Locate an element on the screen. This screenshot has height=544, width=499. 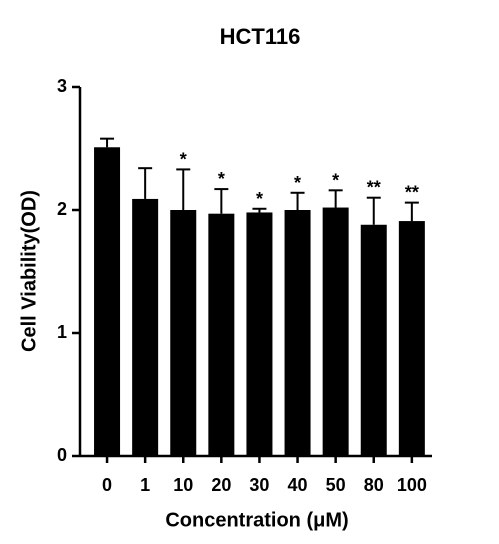
x-tick-label: 80 is located at coordinates (374, 485).